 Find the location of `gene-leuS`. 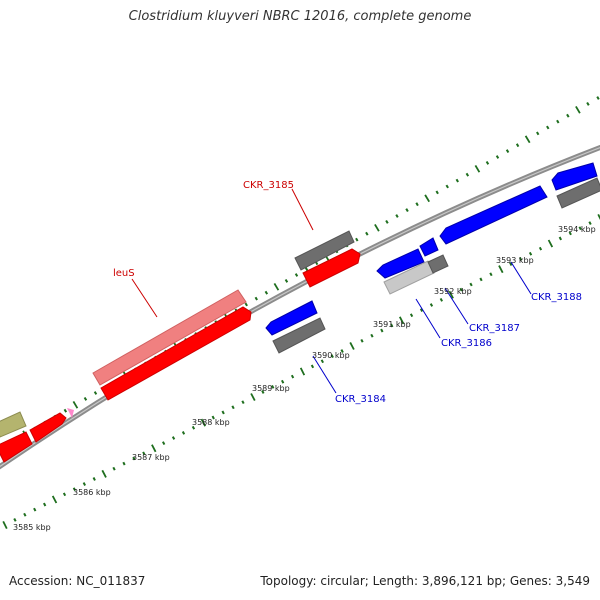

gene-leuS is located at coordinates (176, 353).